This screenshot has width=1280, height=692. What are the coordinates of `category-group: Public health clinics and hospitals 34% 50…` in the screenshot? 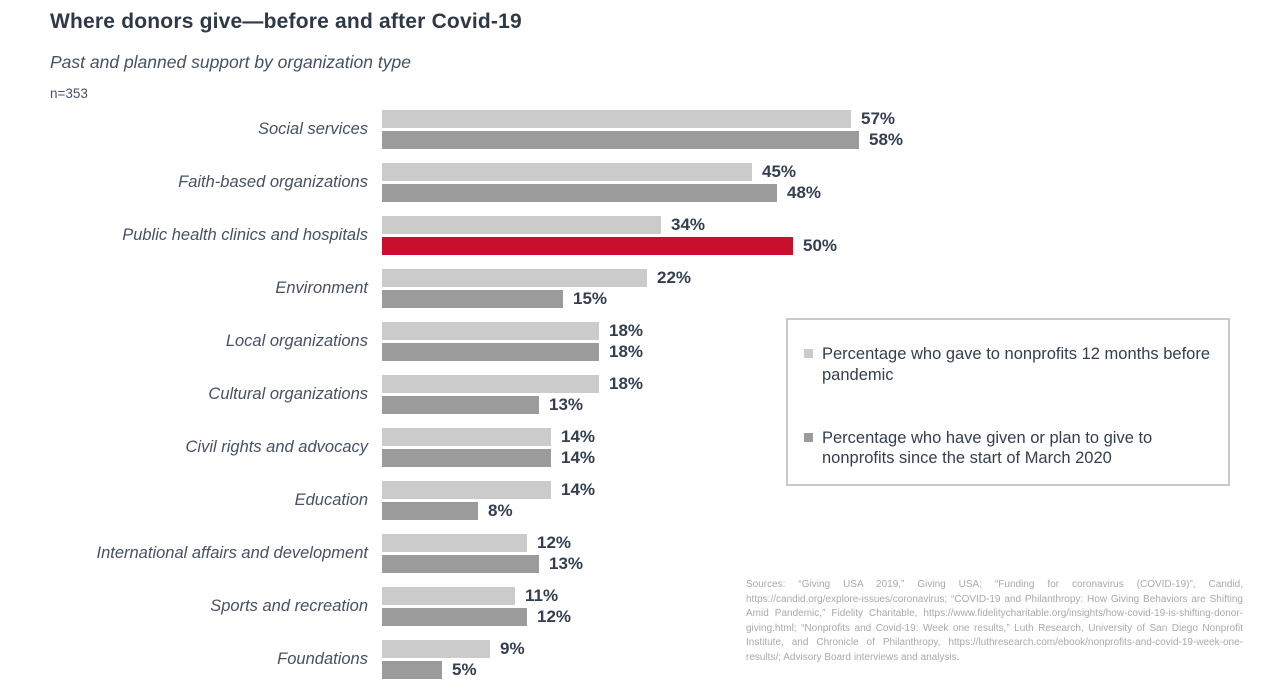 It's located at (640, 235).